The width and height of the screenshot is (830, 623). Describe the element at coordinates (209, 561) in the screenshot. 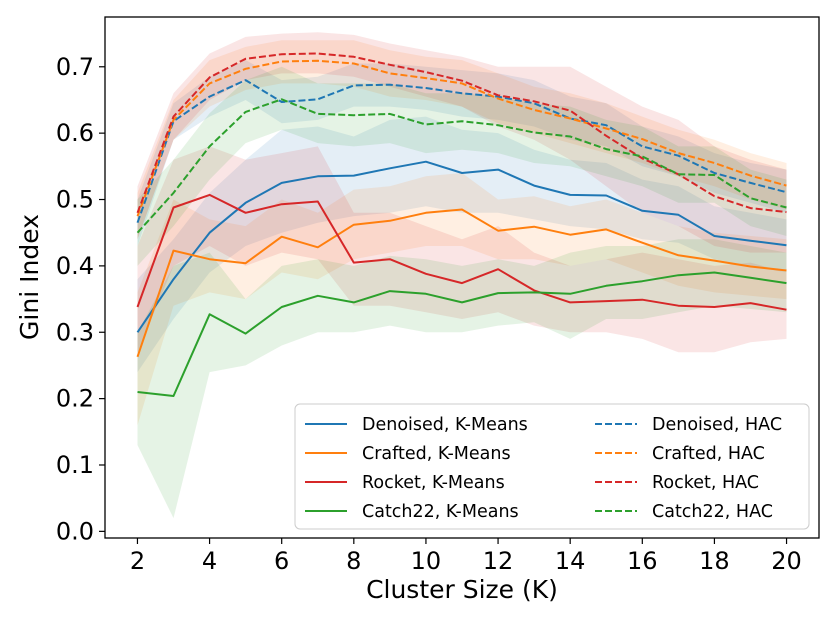

I see `x-tick-label: 4` at that location.